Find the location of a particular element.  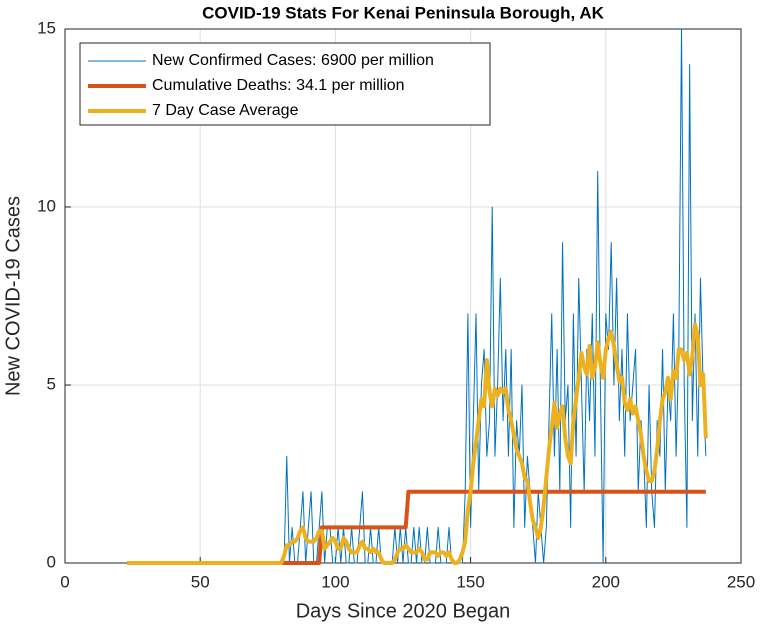

legend-label: New Confirmed Cases: 6900 per million is located at coordinates (293, 60).